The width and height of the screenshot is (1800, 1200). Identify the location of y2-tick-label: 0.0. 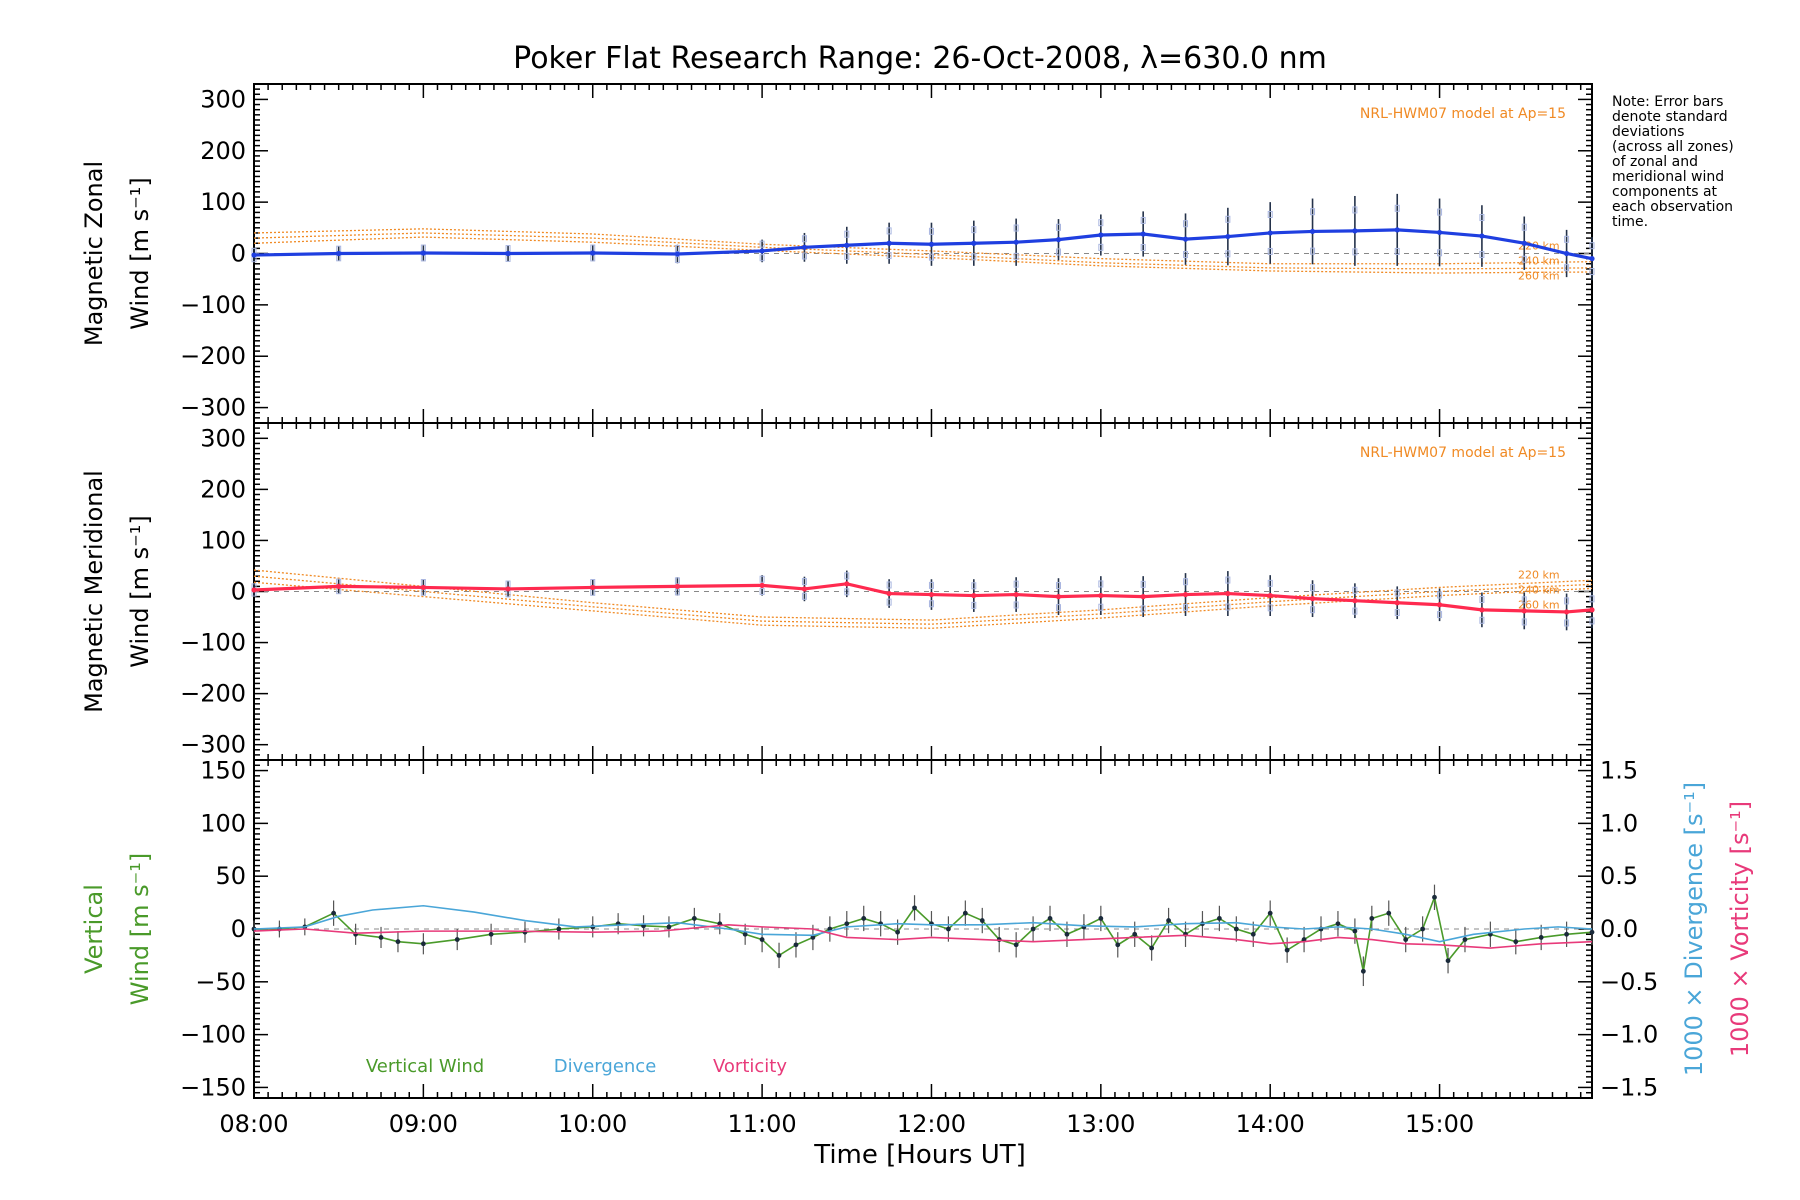
(1619, 929).